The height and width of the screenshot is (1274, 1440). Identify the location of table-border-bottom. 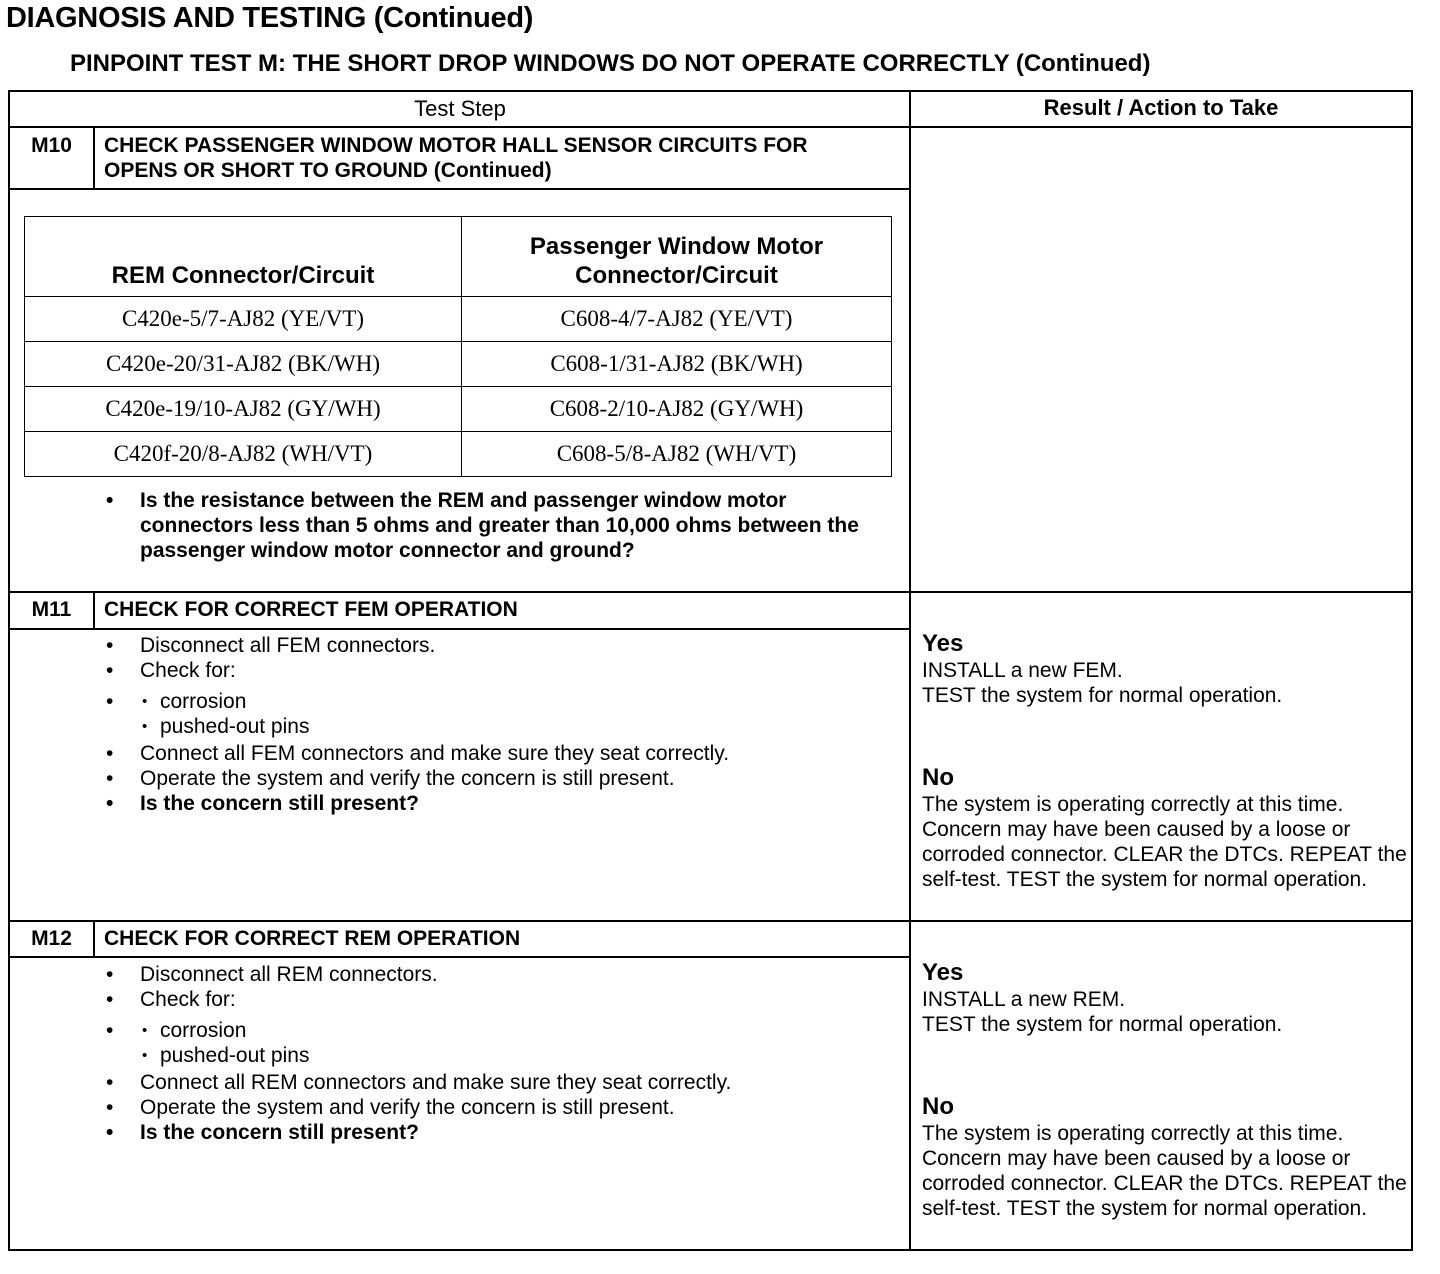
(710, 1250).